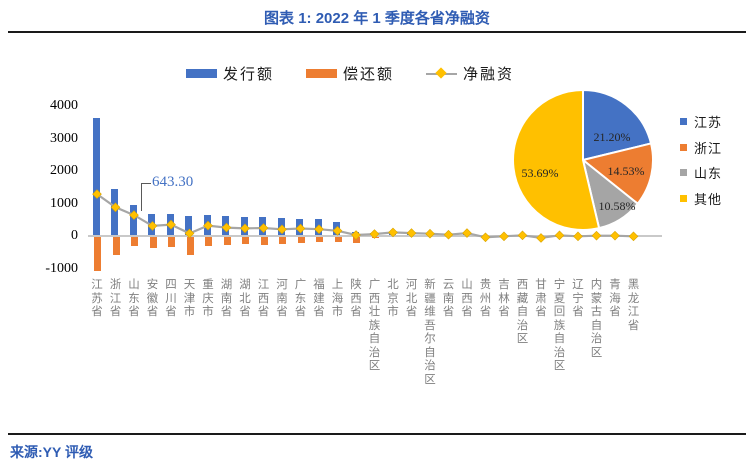  Describe the element at coordinates (393, 298) in the screenshot. I see `x-axis-label: 北 京 市` at that location.